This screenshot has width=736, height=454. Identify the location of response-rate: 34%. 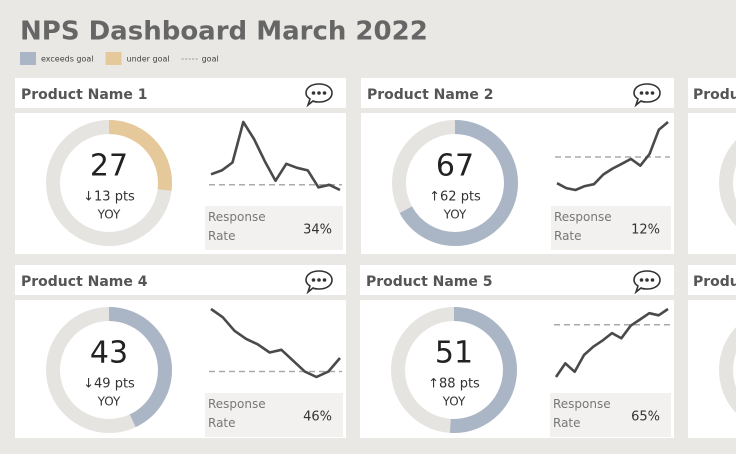
(317, 230).